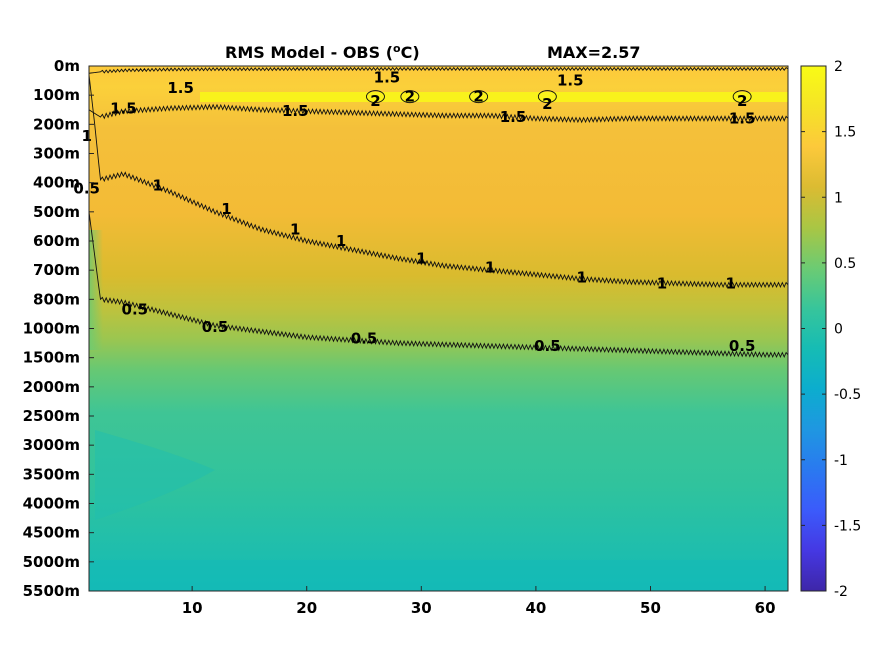 The image size is (875, 656). I want to click on y-tick-label: 4500m, so click(51, 533).